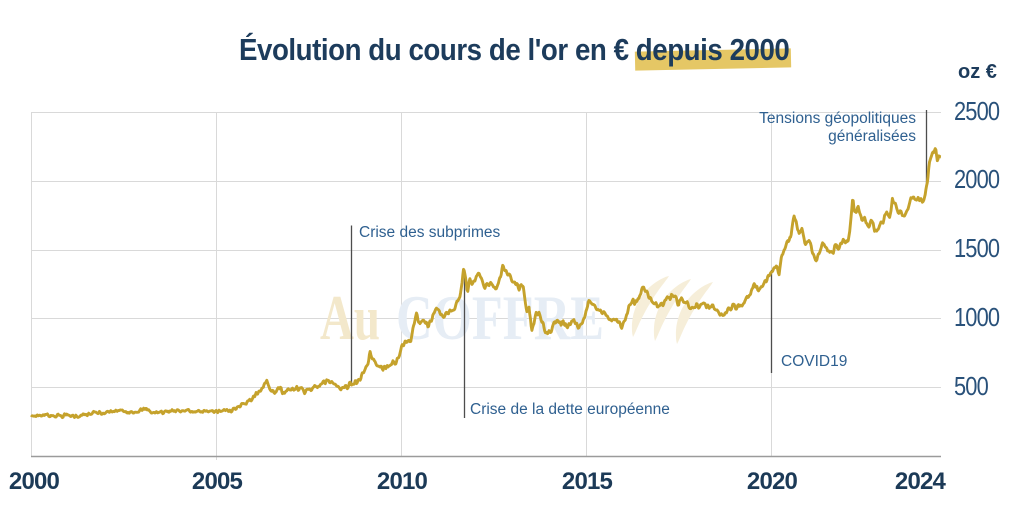  I want to click on svg-text: COFFRE, so click(500, 317).